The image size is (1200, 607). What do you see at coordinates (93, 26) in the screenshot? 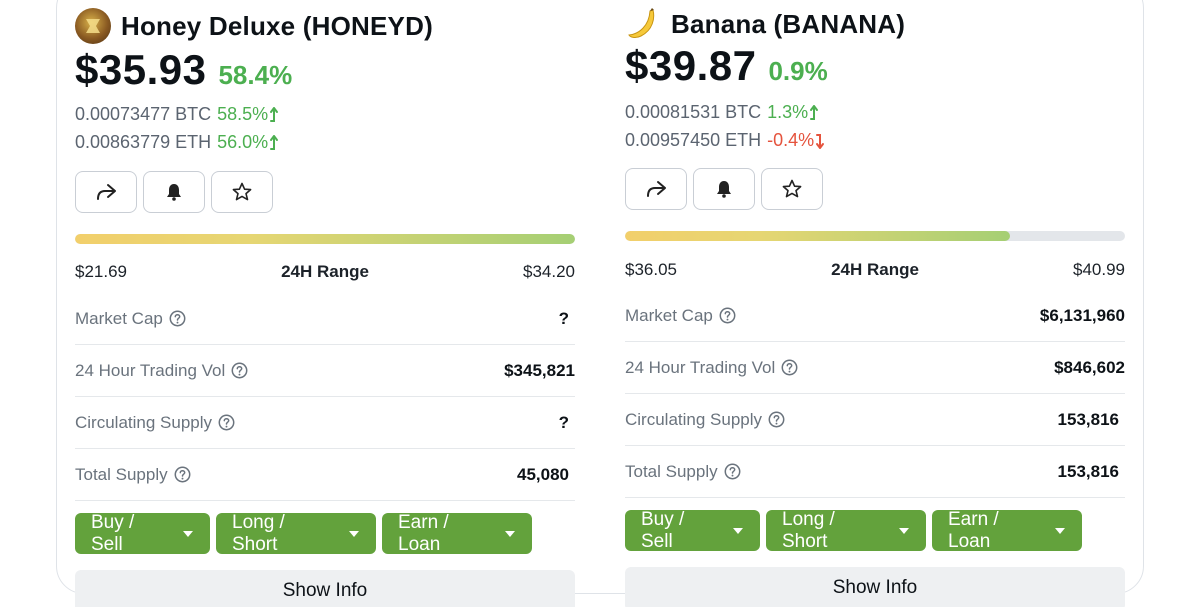
I see `honey-coin-icon` at bounding box center [93, 26].